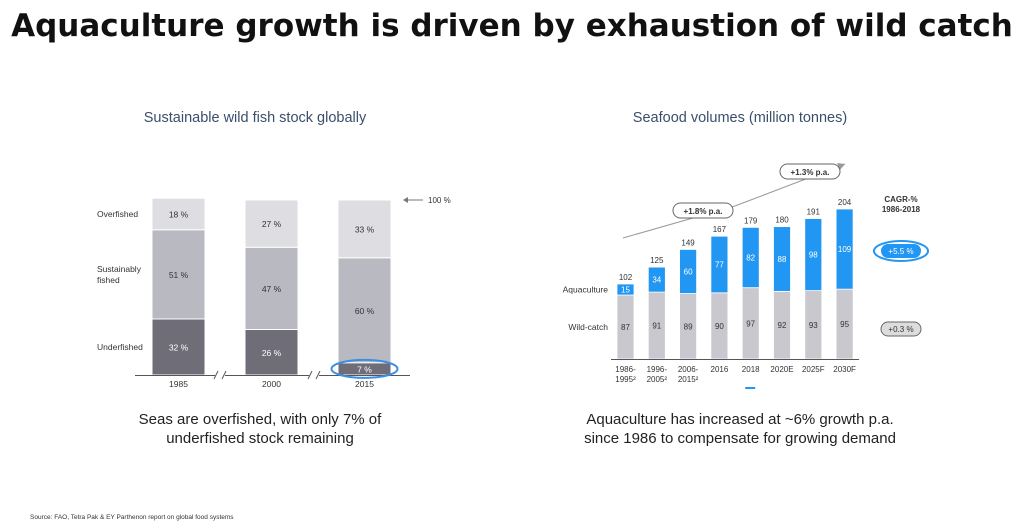  I want to click on highlight-ellipse-2015-underfished, so click(364, 368).